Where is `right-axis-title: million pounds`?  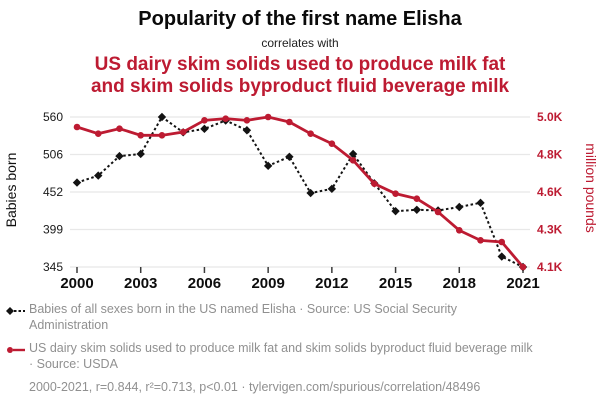
right-axis-title: million pounds is located at coordinates (591, 188).